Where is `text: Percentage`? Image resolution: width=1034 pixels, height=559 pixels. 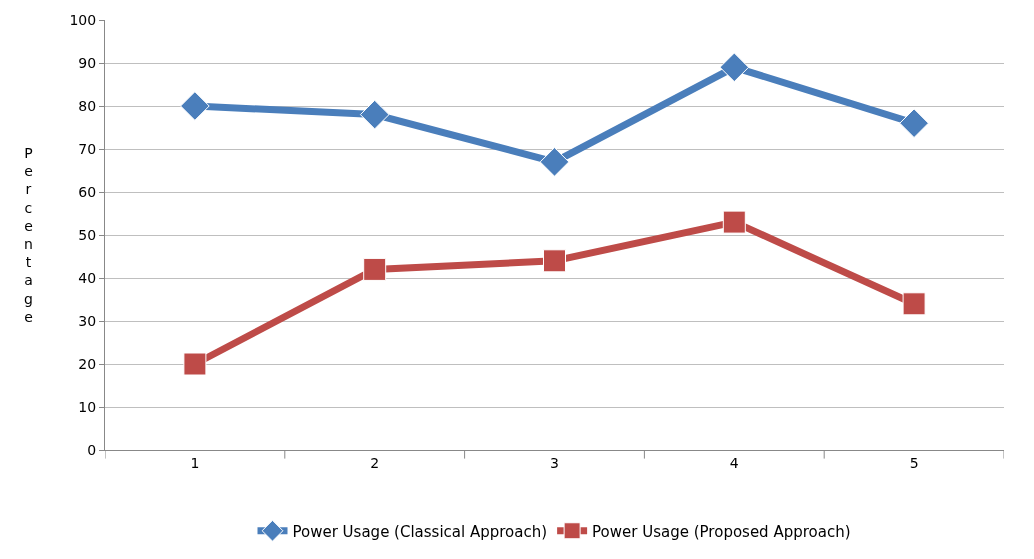 text: Percentage is located at coordinates (28, 235).